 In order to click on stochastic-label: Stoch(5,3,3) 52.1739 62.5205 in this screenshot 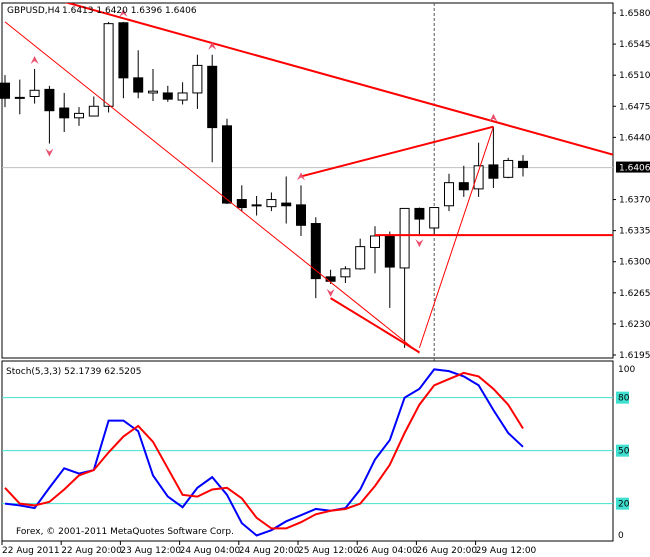, I will do `click(73, 372)`.